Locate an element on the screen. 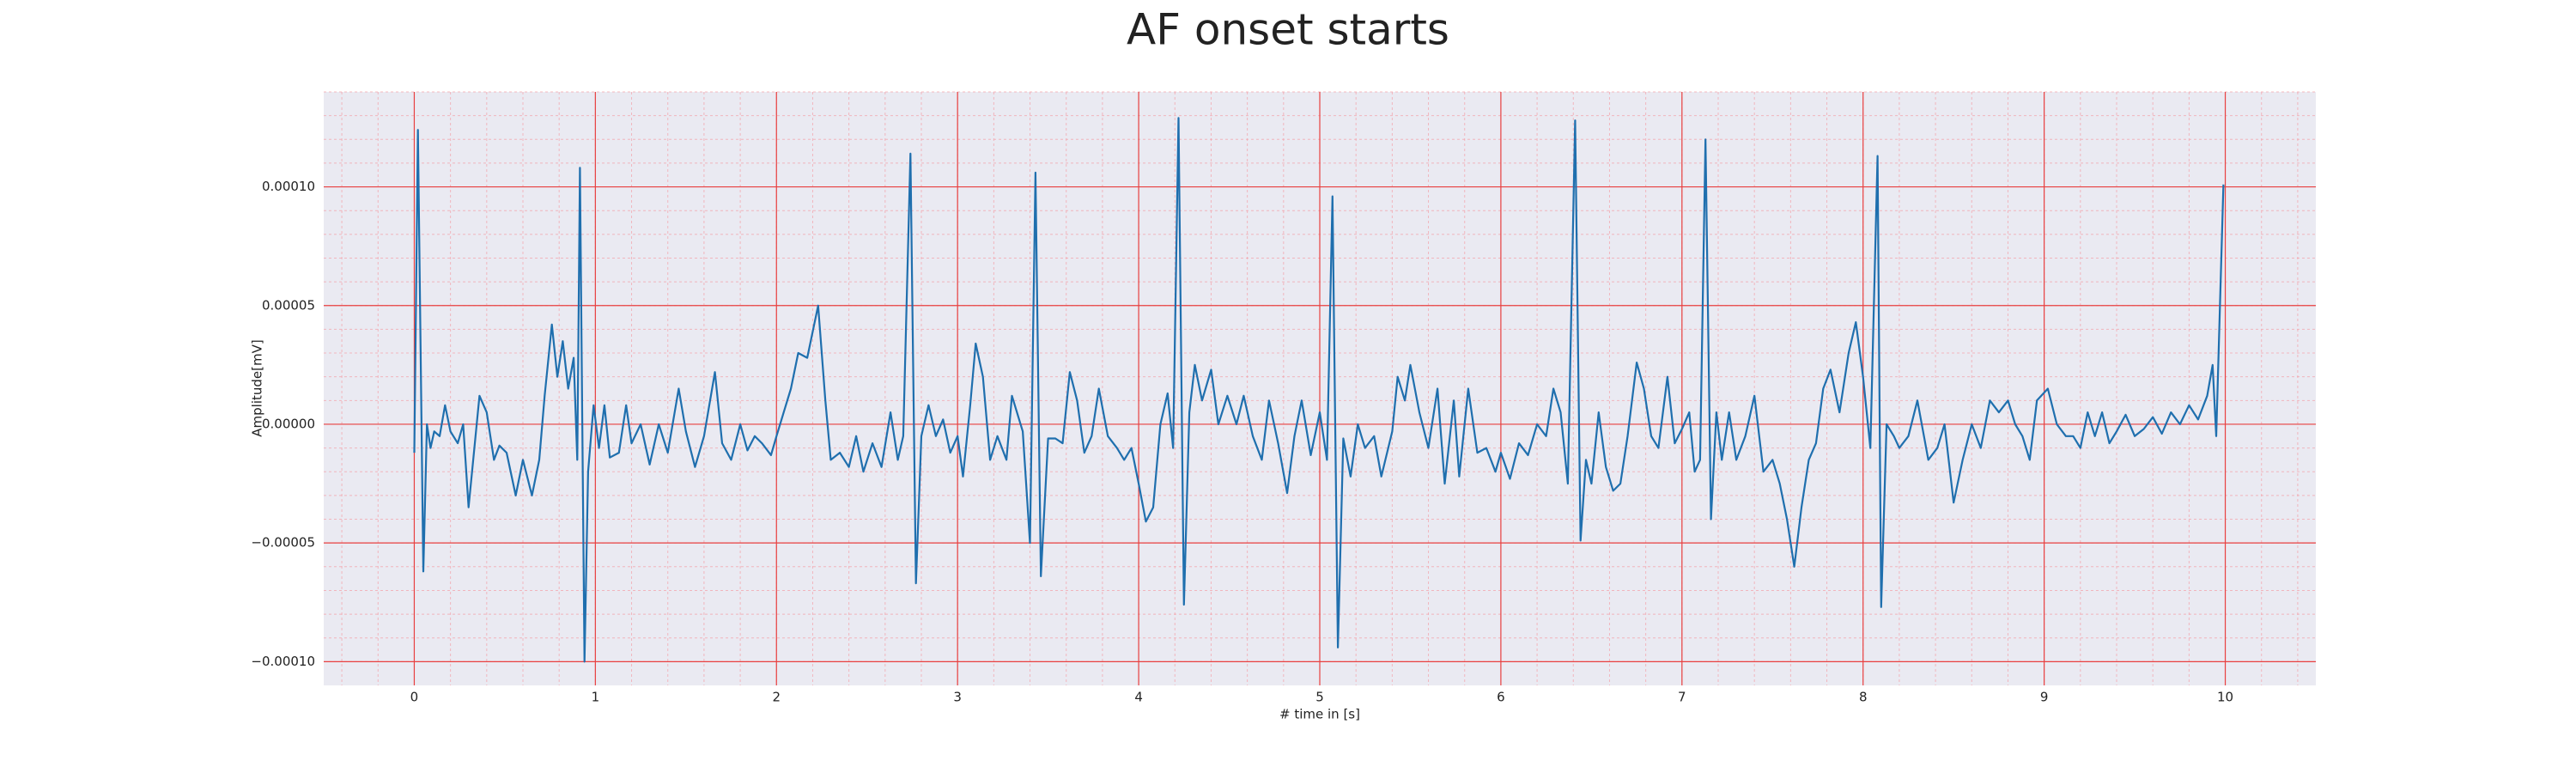 The width and height of the screenshot is (2576, 773). y-tick-label: −0.00005 is located at coordinates (283, 543).